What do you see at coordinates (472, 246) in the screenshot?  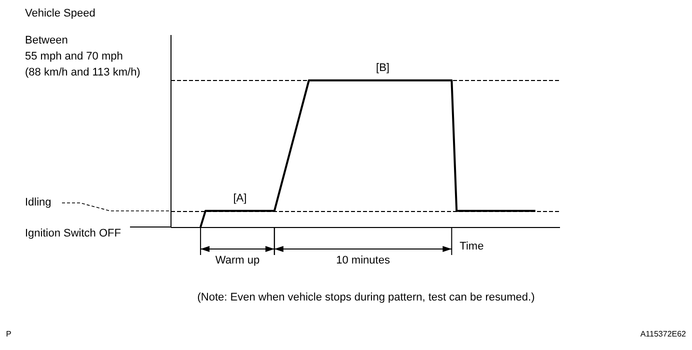 I see `x-axis-title: Time` at bounding box center [472, 246].